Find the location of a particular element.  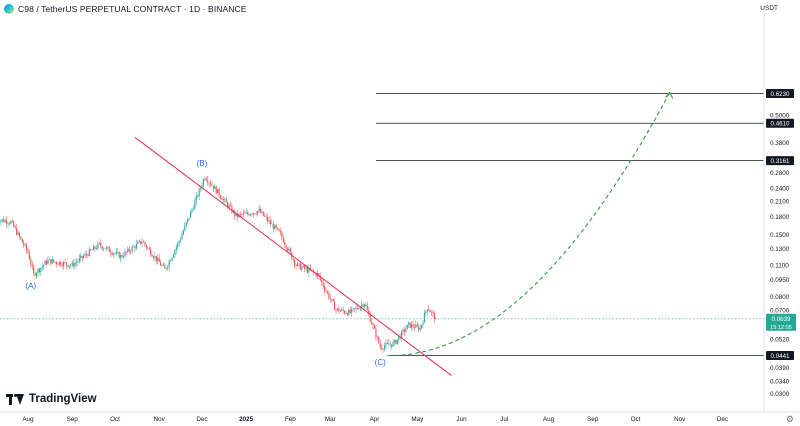

level-badge is located at coordinates (780, 161).